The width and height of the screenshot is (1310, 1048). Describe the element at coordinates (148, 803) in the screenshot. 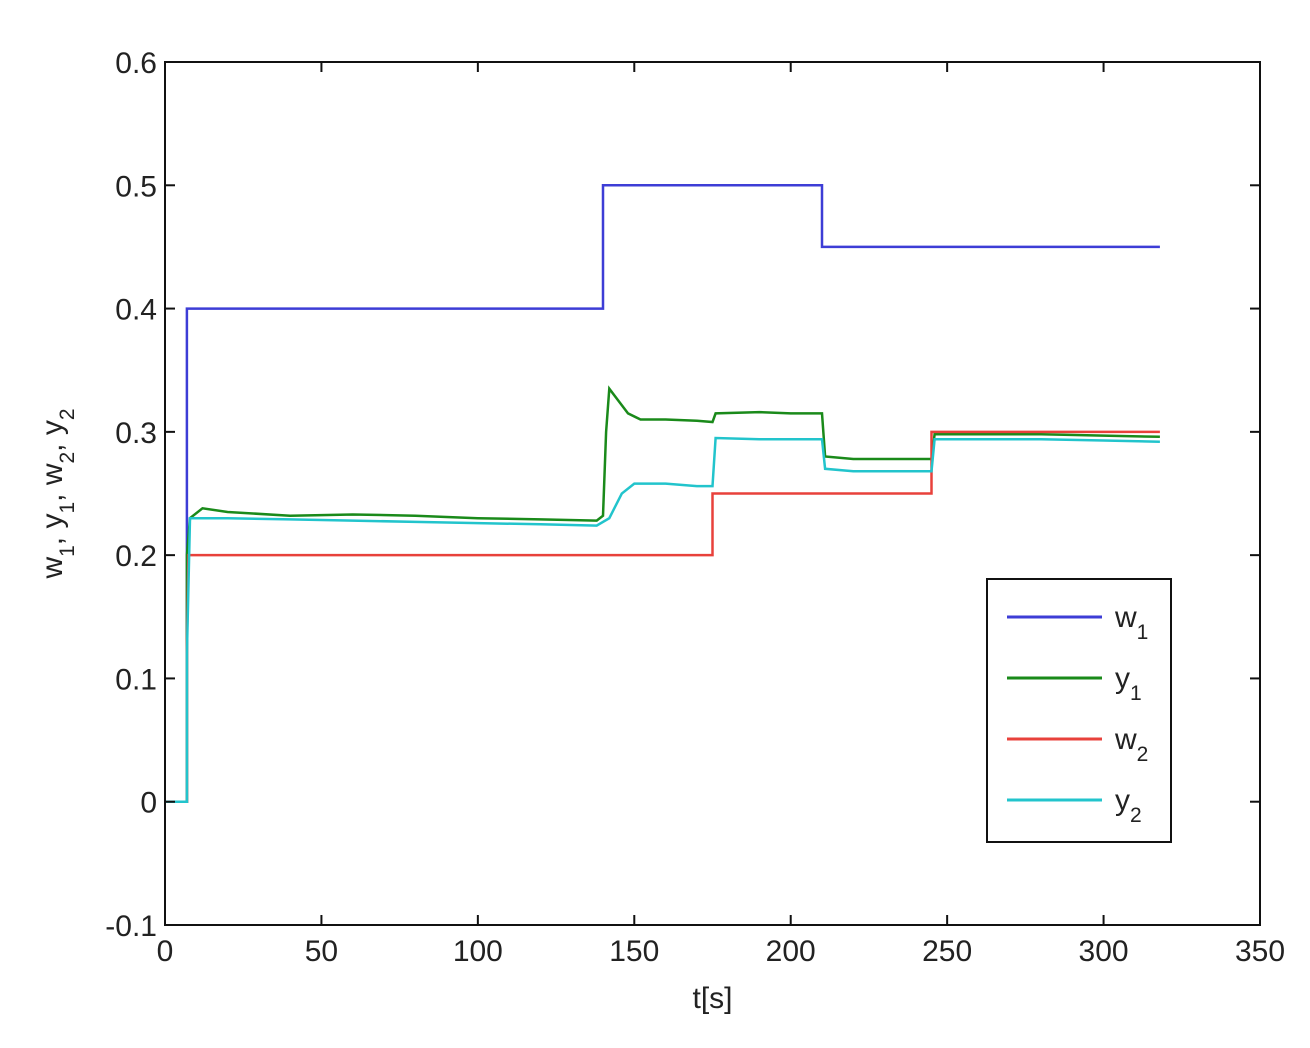

I see `y-tick-label: 0` at that location.